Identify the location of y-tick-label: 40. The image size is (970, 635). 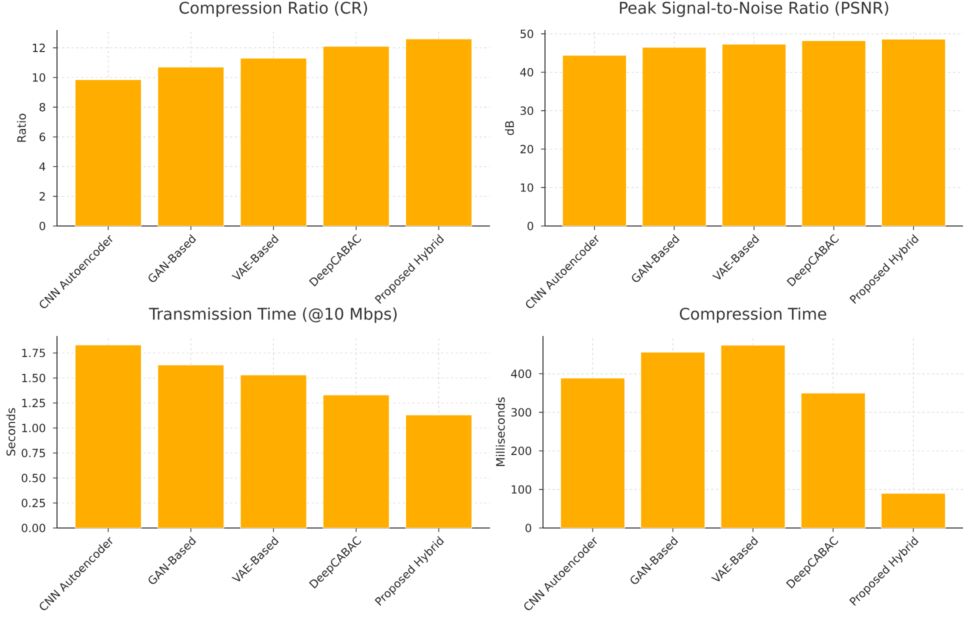
(527, 72).